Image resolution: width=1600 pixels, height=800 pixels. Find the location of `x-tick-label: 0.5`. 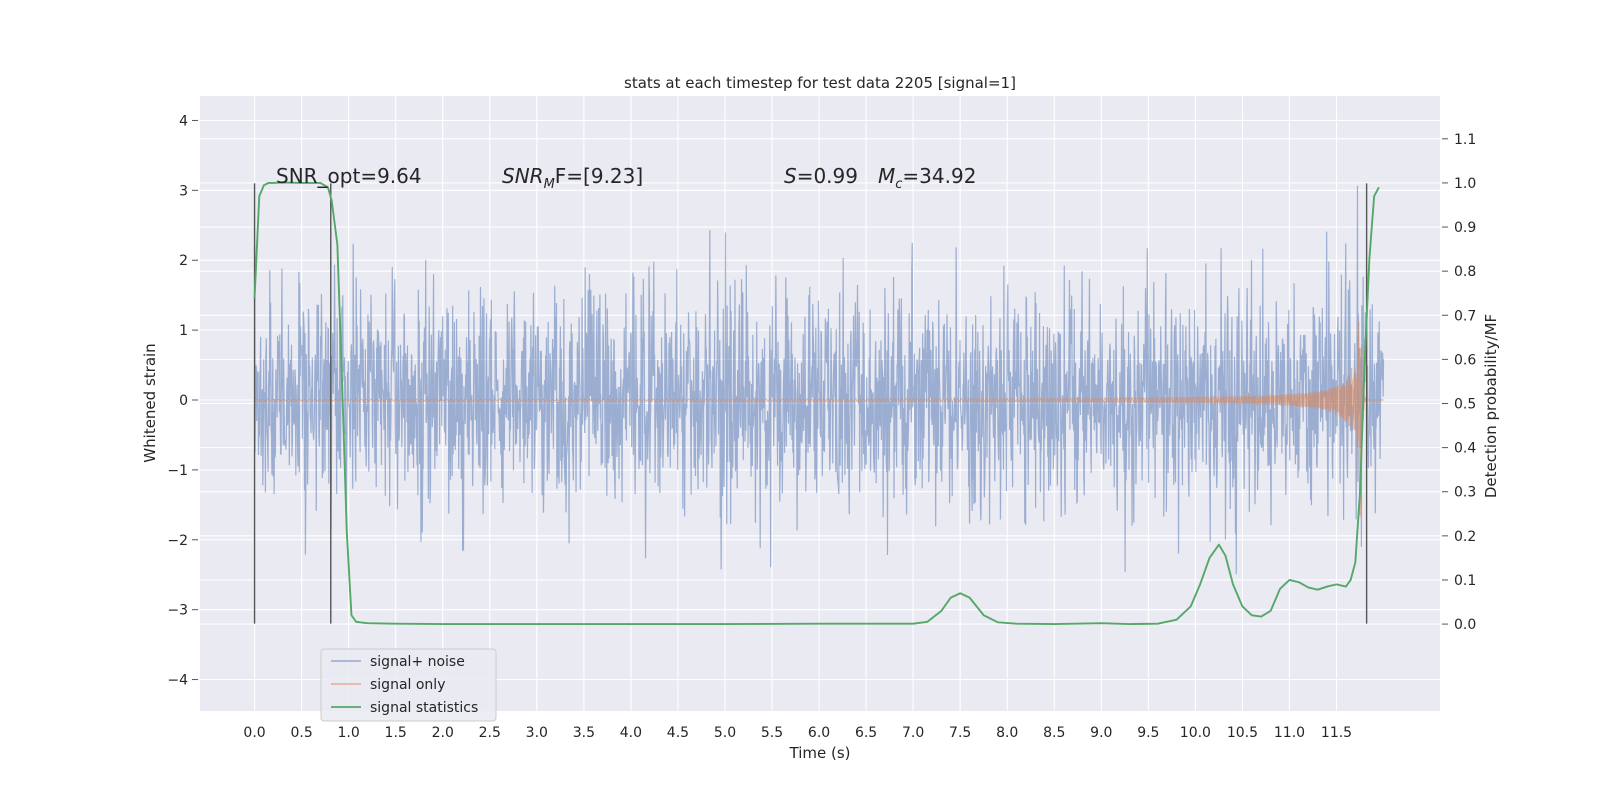

x-tick-label: 0.5 is located at coordinates (301, 733).